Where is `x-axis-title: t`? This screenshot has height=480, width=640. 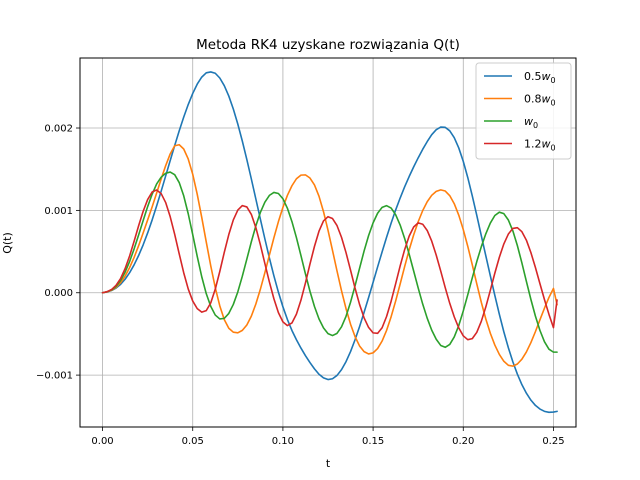
x-axis-title: t is located at coordinates (328, 463).